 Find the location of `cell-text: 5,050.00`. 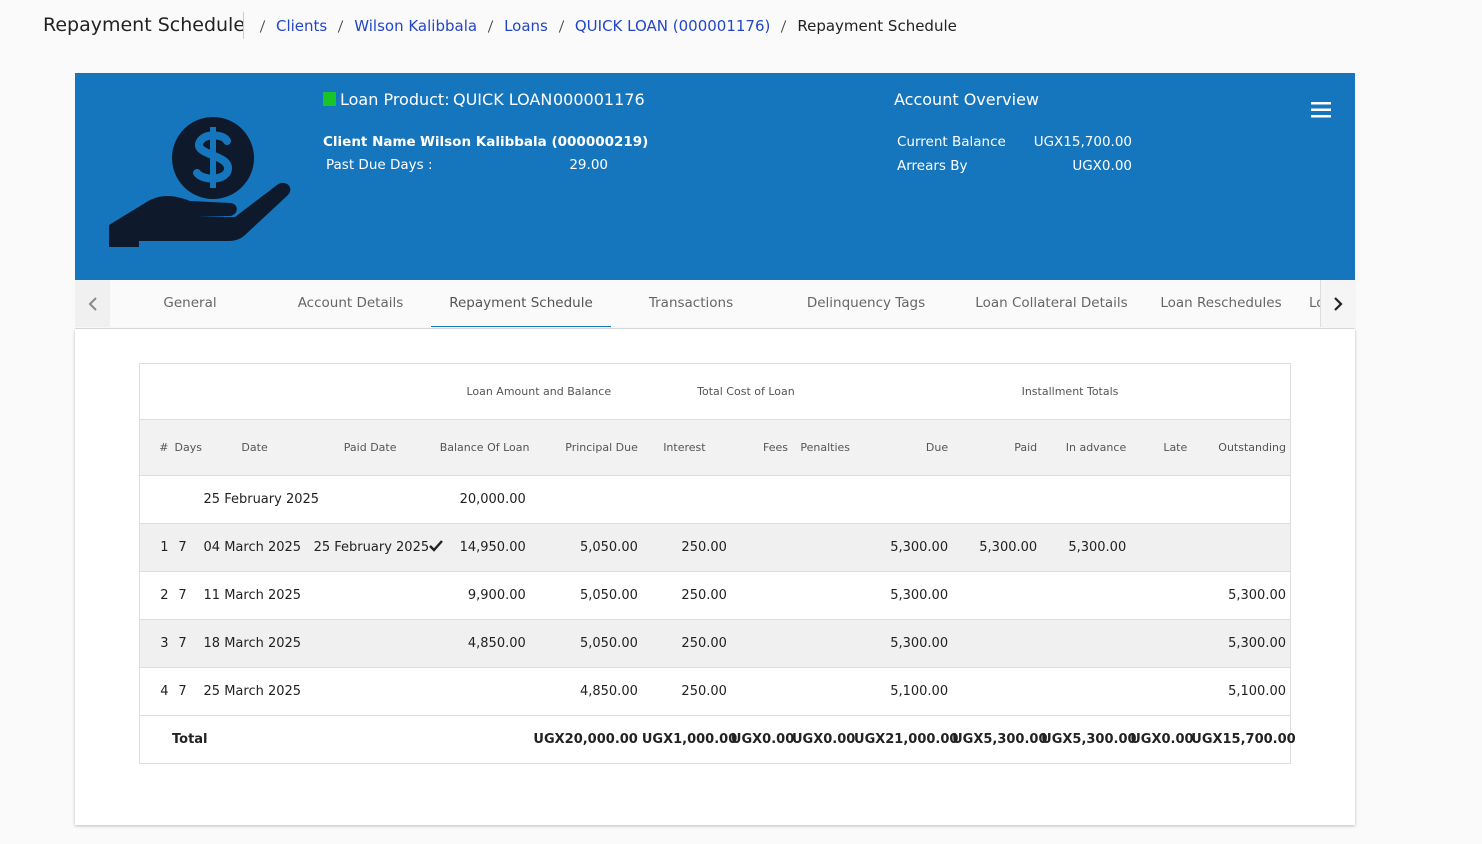

cell-text: 5,050.00 is located at coordinates (609, 547).